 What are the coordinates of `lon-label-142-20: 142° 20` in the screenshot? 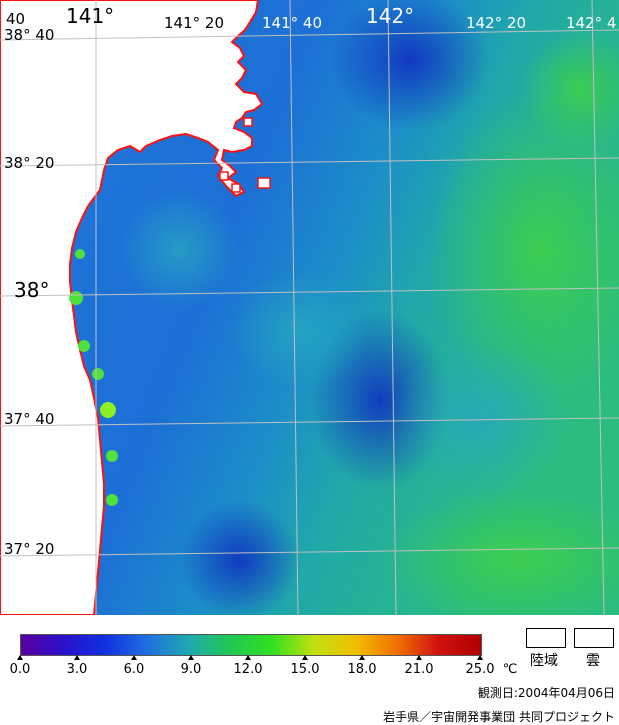 It's located at (496, 23).